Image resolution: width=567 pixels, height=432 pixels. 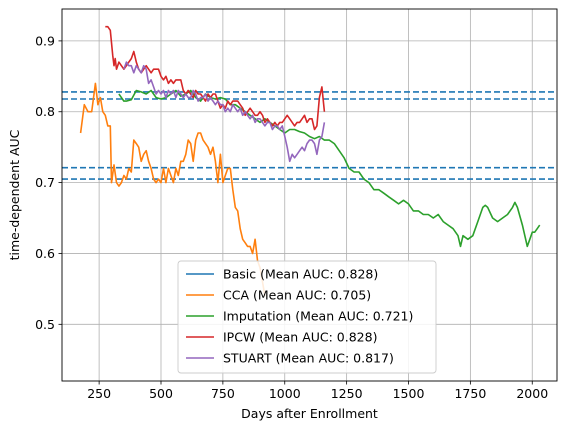 I want to click on legend-label-stuart: STUART (Mean AUC: 0.817), so click(x=308, y=358).